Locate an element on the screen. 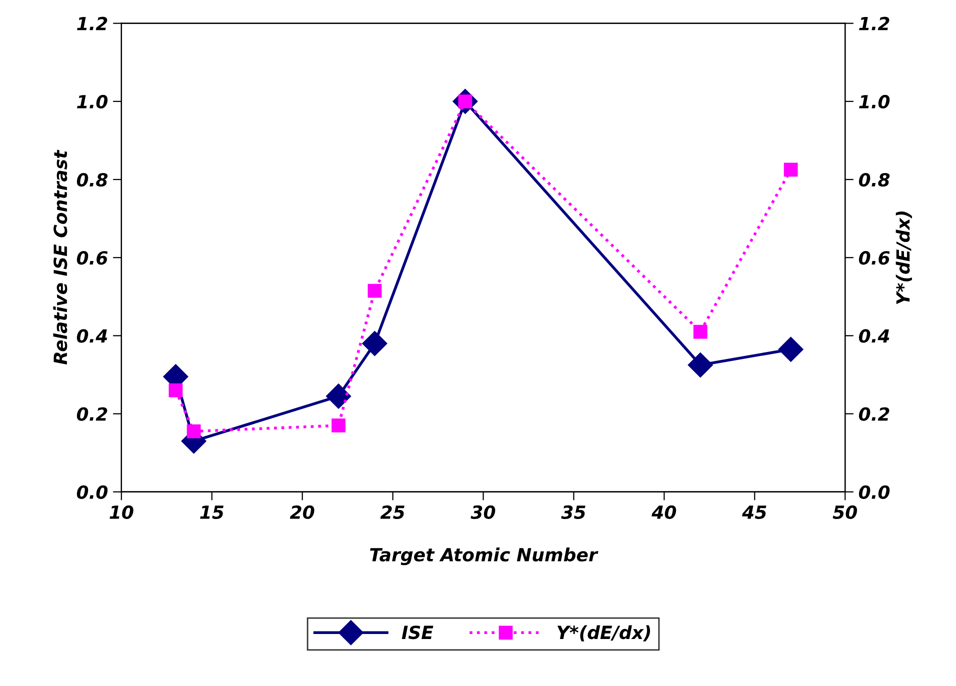  y-tick-label: 0.6 is located at coordinates (92, 258).